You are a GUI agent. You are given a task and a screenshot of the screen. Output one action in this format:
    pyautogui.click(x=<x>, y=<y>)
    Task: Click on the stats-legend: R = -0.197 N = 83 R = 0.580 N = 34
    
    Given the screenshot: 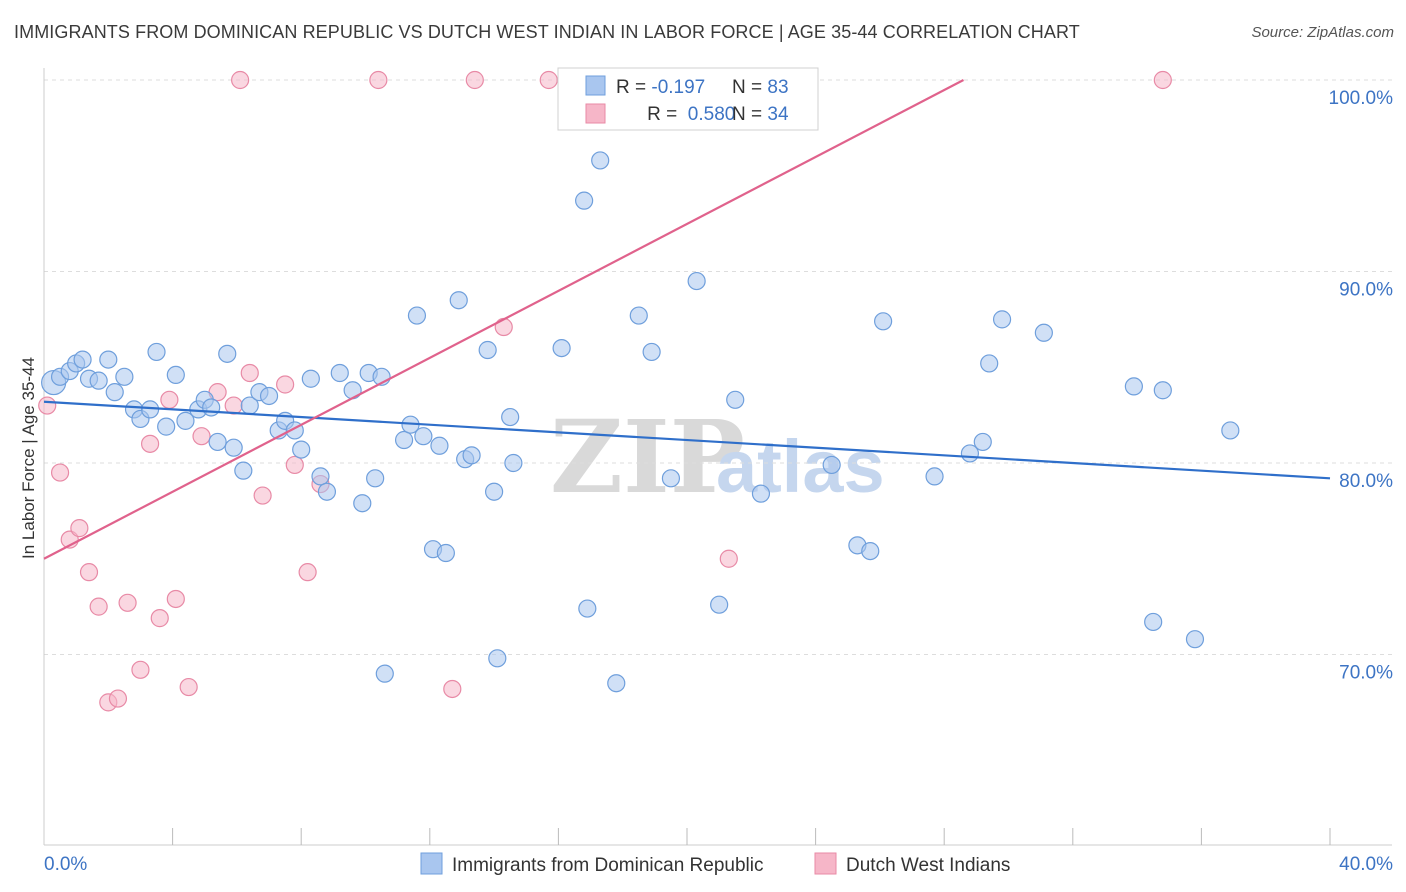 What is the action you would take?
    pyautogui.click(x=688, y=99)
    